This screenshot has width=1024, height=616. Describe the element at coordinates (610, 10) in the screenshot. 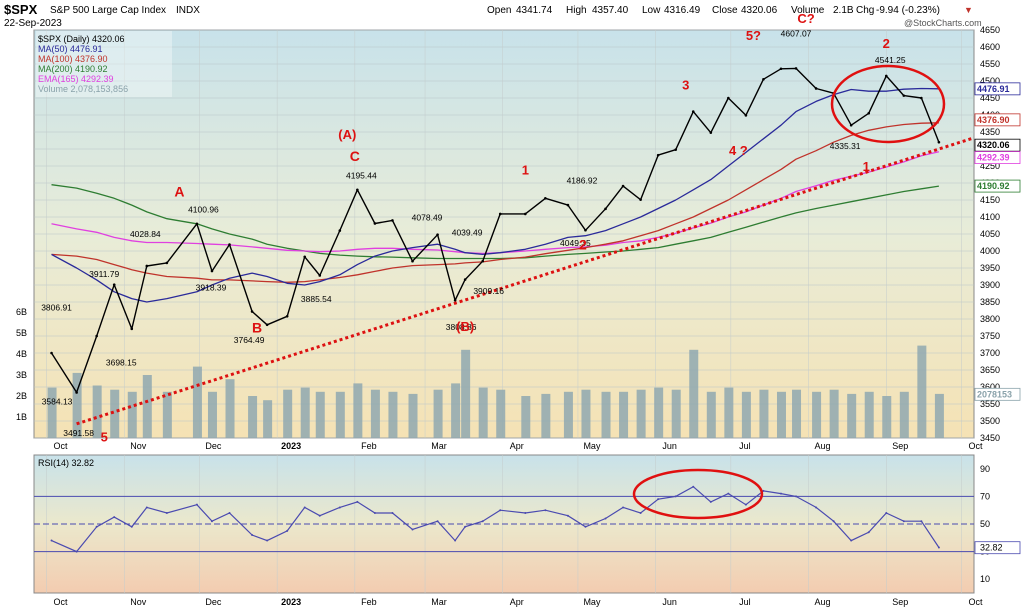

I see `high-value: 4357.40` at that location.